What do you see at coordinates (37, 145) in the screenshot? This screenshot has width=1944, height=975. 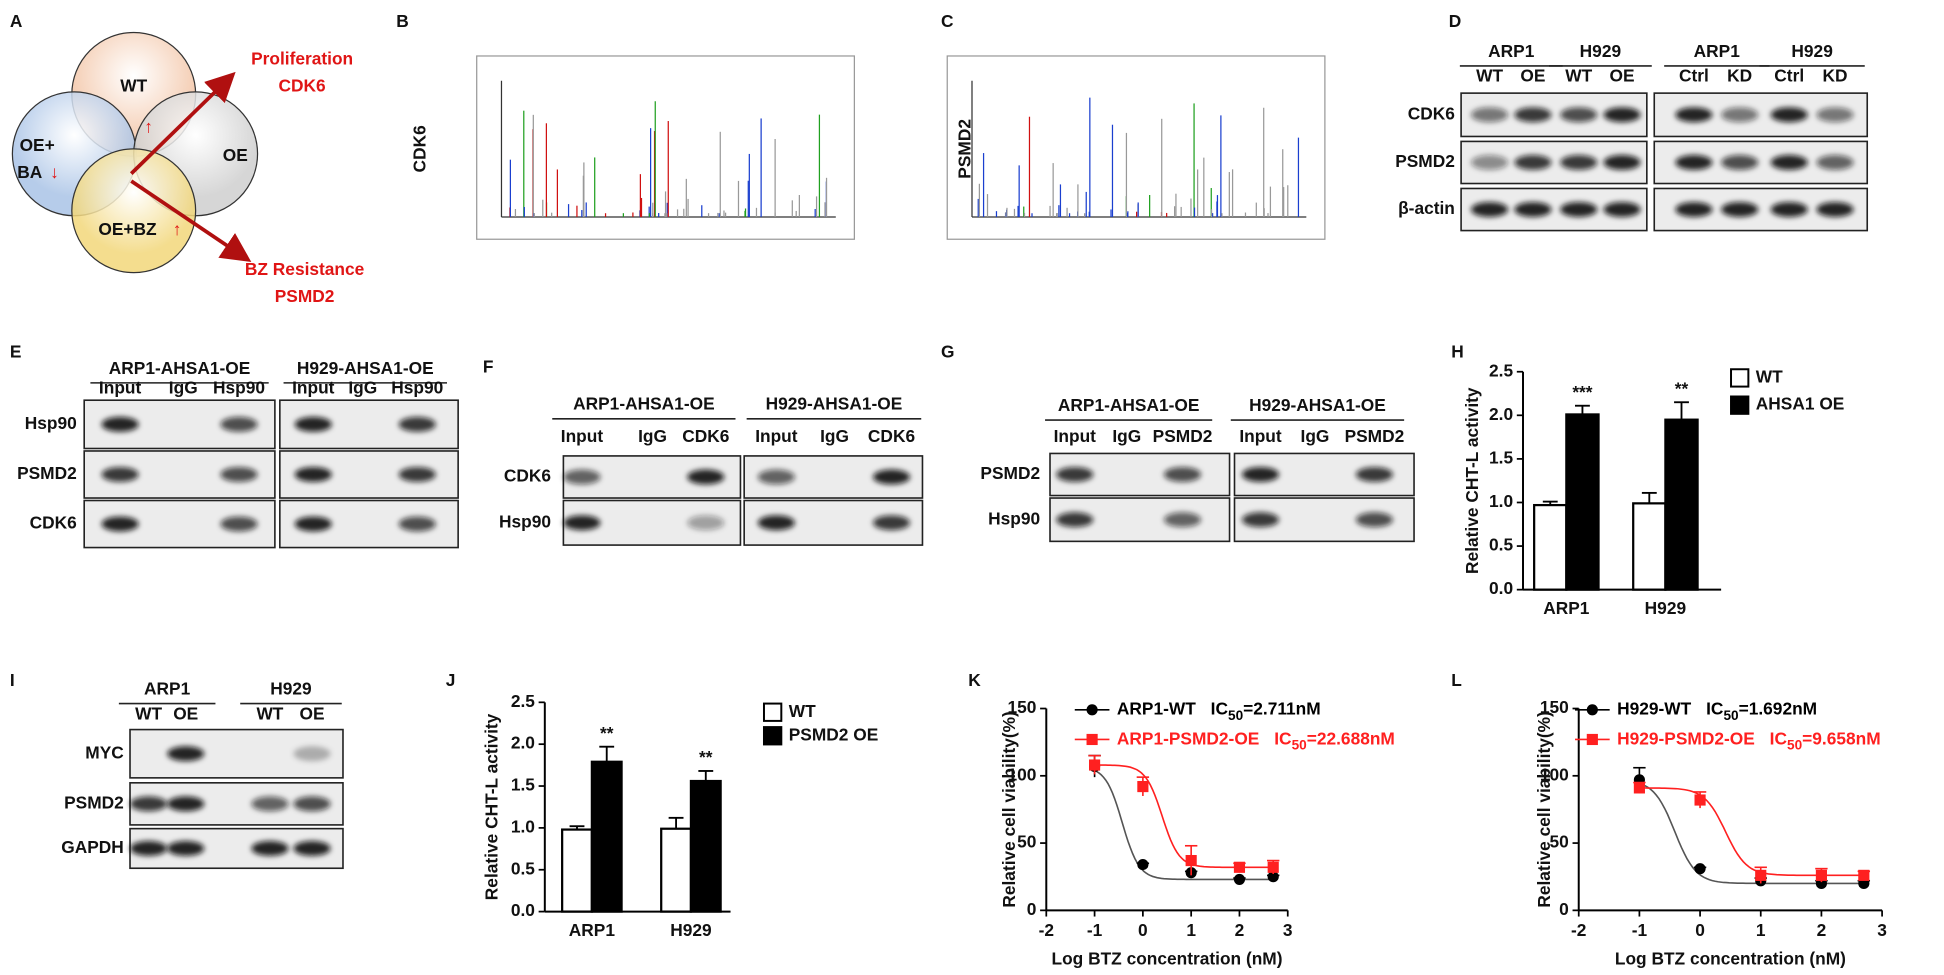 I see `venn-label: OE+` at bounding box center [37, 145].